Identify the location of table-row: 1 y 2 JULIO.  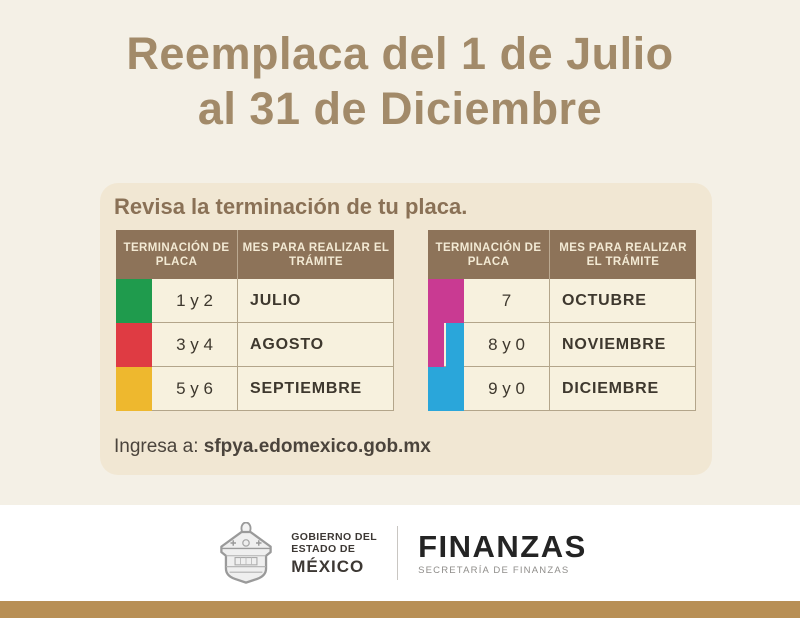
(255, 301).